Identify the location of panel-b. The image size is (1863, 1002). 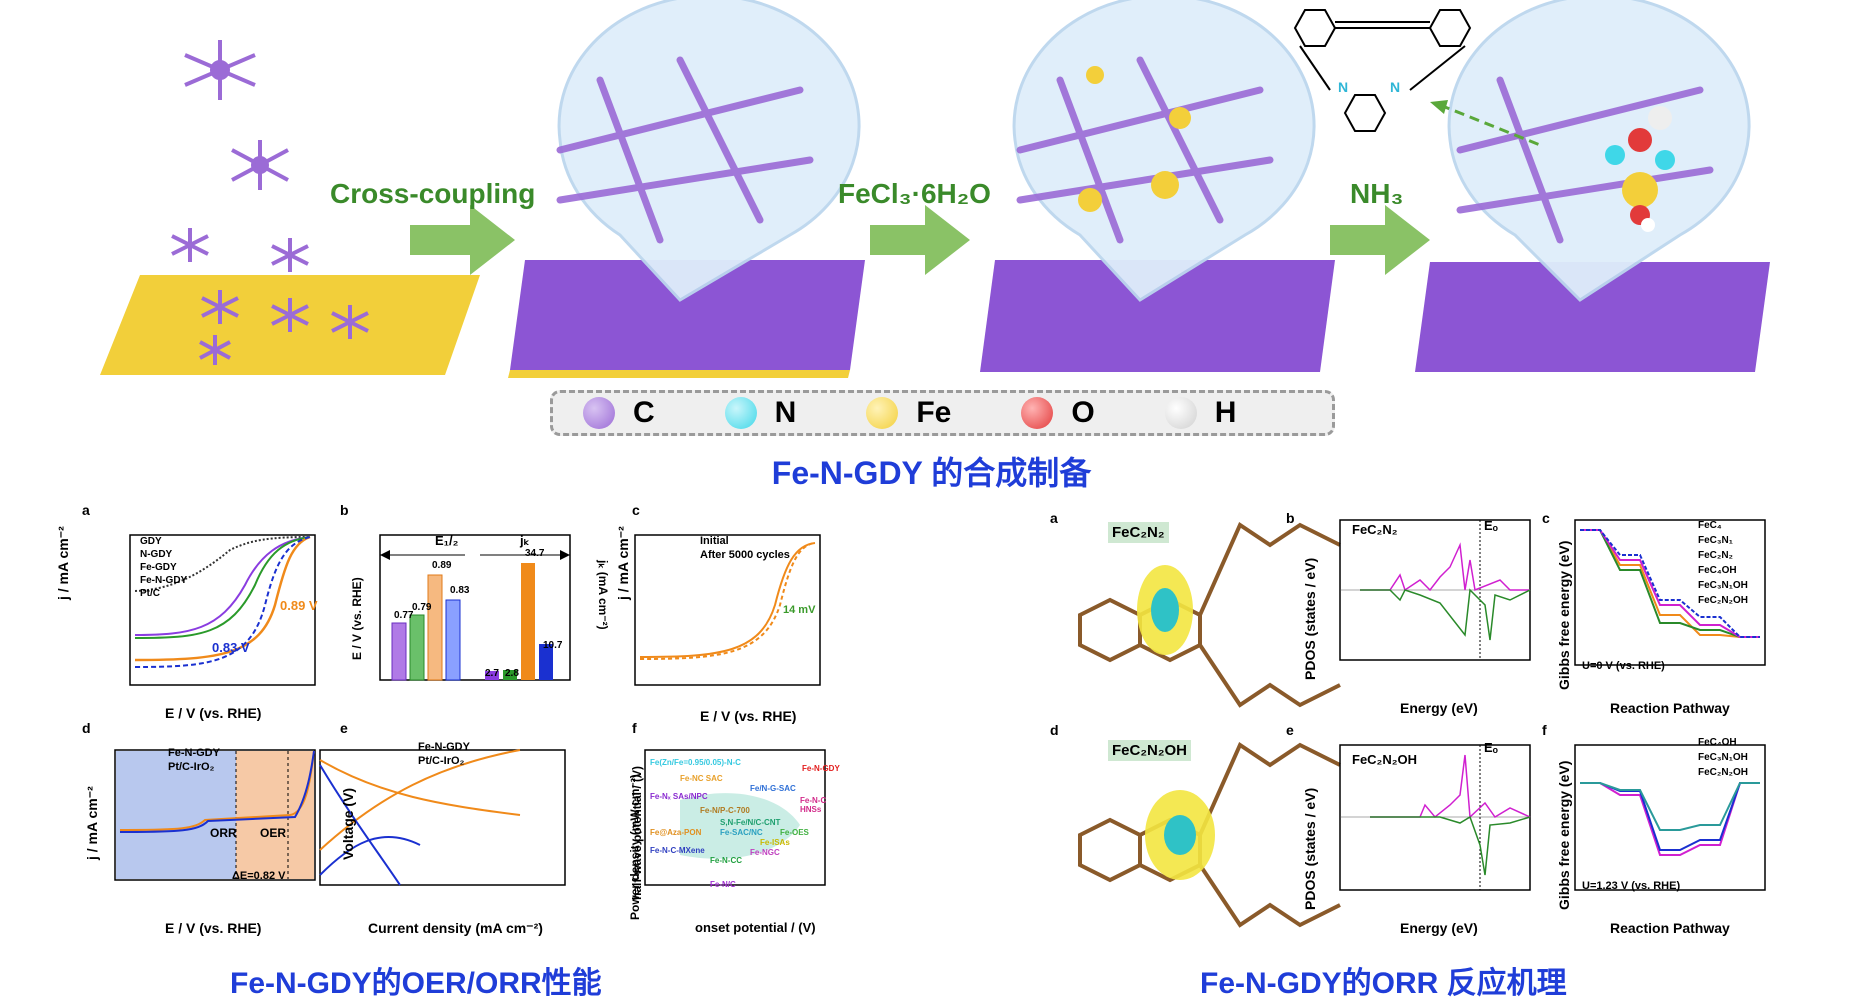
(475, 607).